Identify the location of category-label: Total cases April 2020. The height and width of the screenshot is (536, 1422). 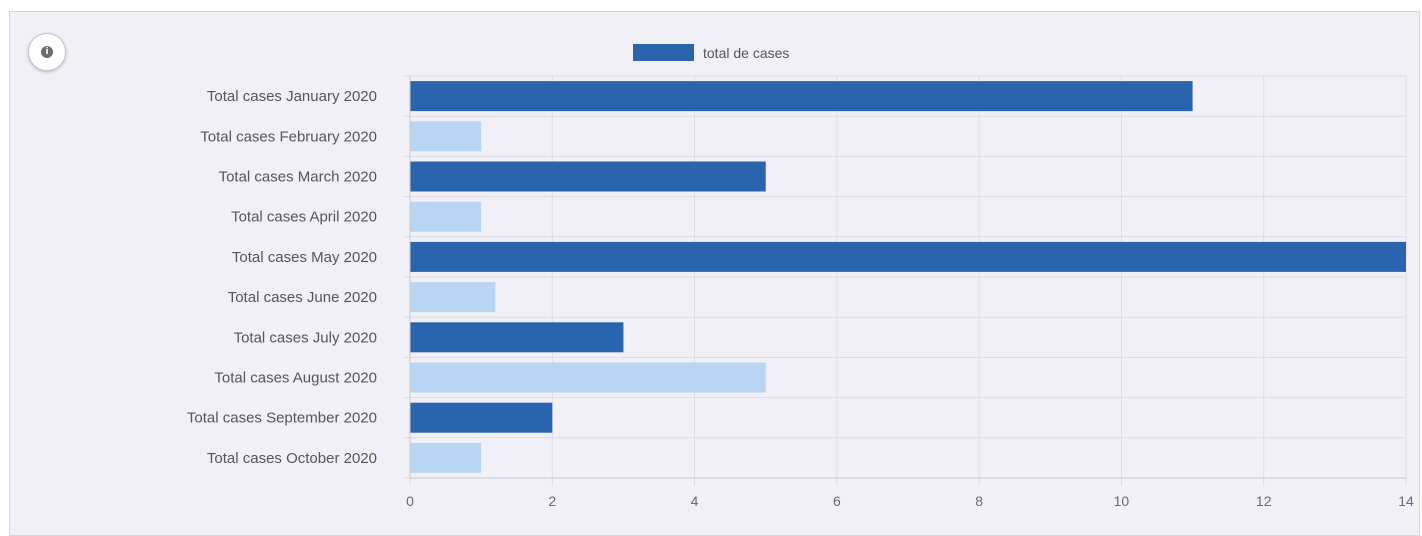
(304, 217).